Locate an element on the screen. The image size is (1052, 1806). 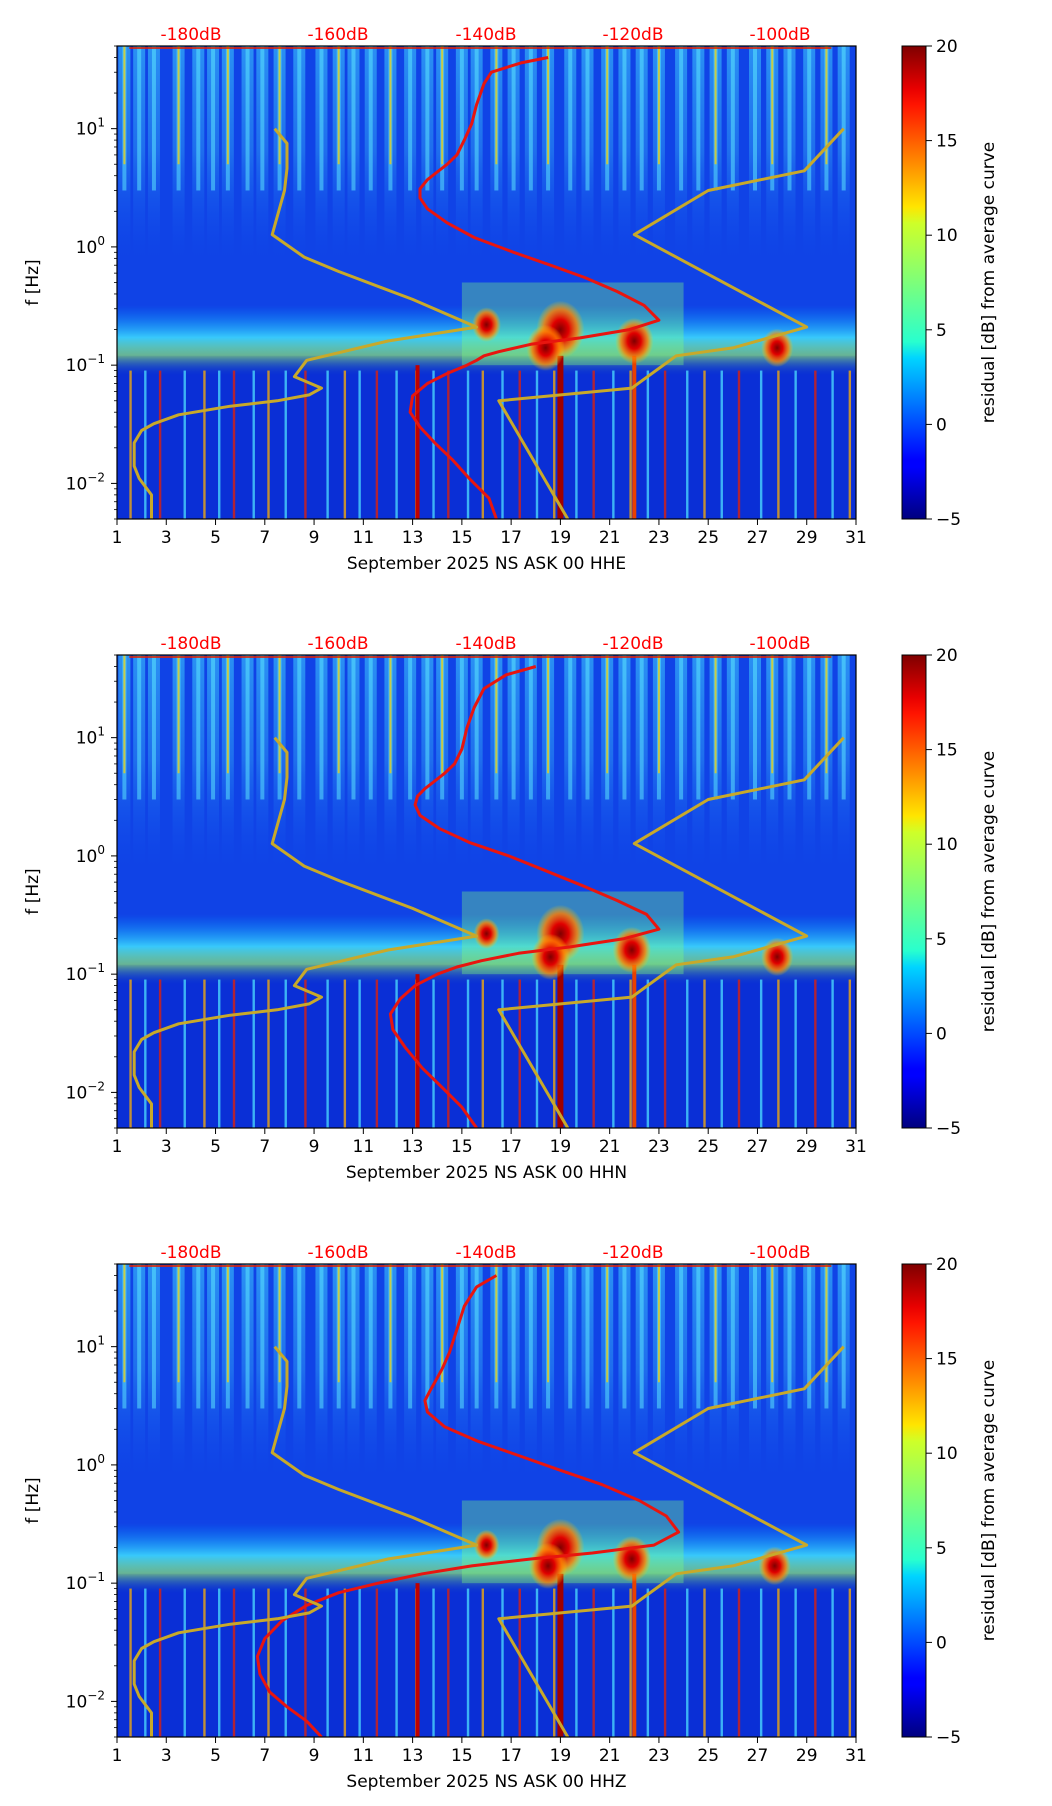
x-tick-label: 15 is located at coordinates (462, 538).